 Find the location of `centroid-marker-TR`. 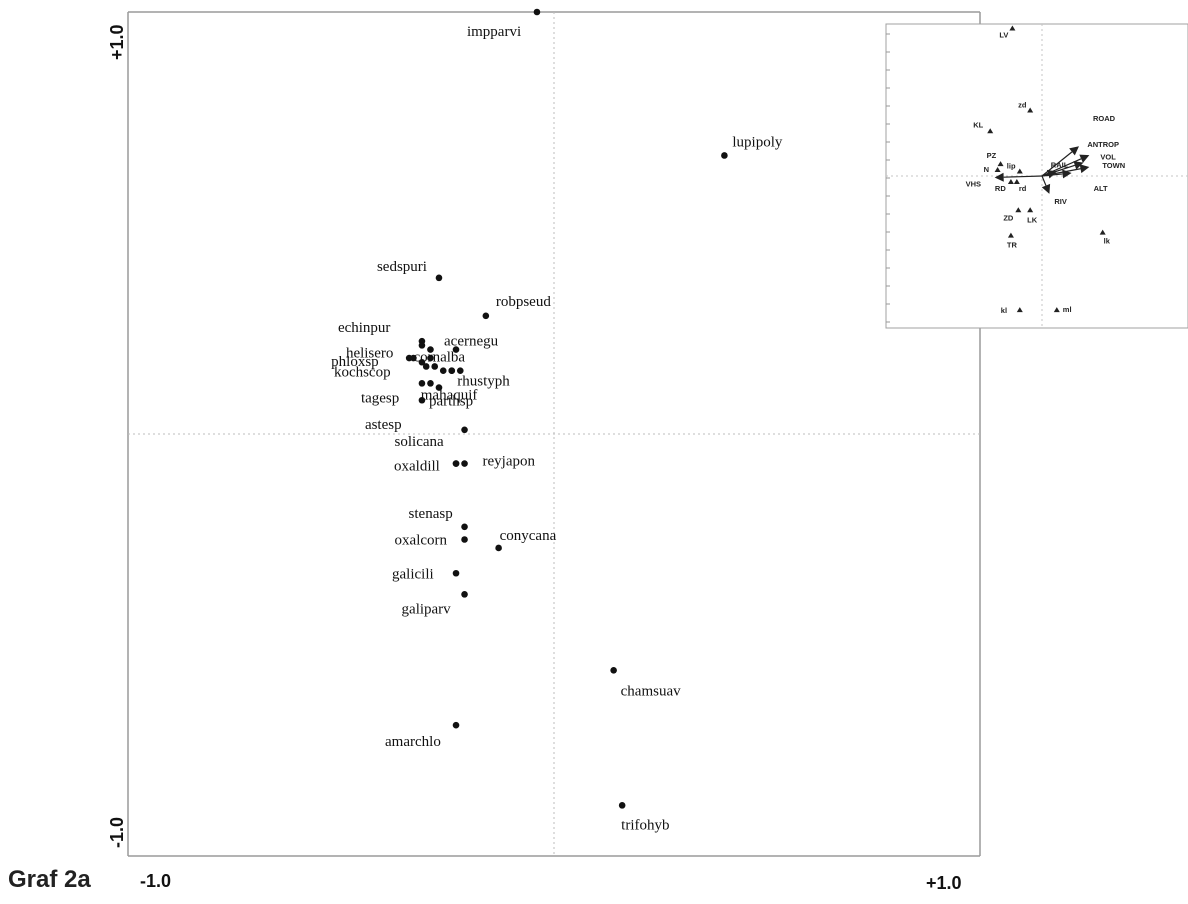

centroid-marker-TR is located at coordinates (1010, 235).